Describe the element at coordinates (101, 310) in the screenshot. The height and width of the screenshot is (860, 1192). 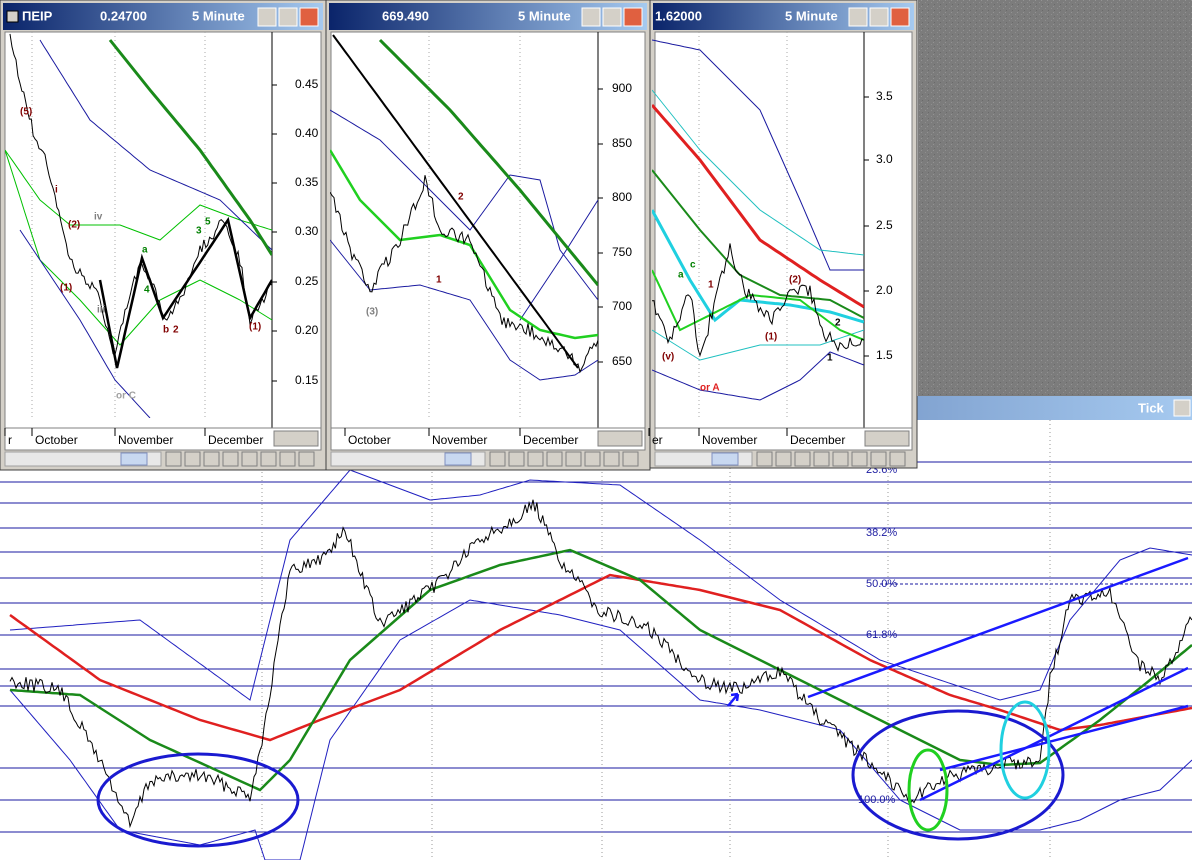
I see `wave-label: iii` at that location.